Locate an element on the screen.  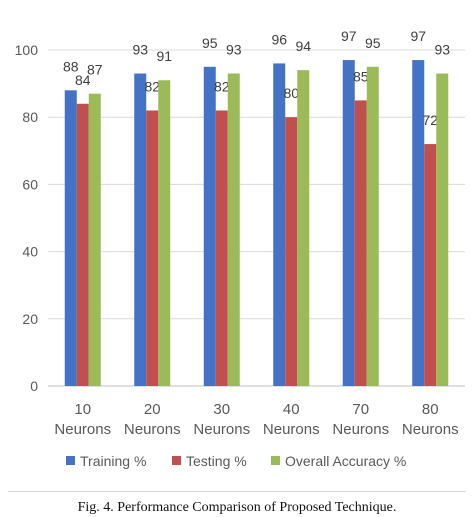
x-tick-label: 30 is located at coordinates (221, 409).